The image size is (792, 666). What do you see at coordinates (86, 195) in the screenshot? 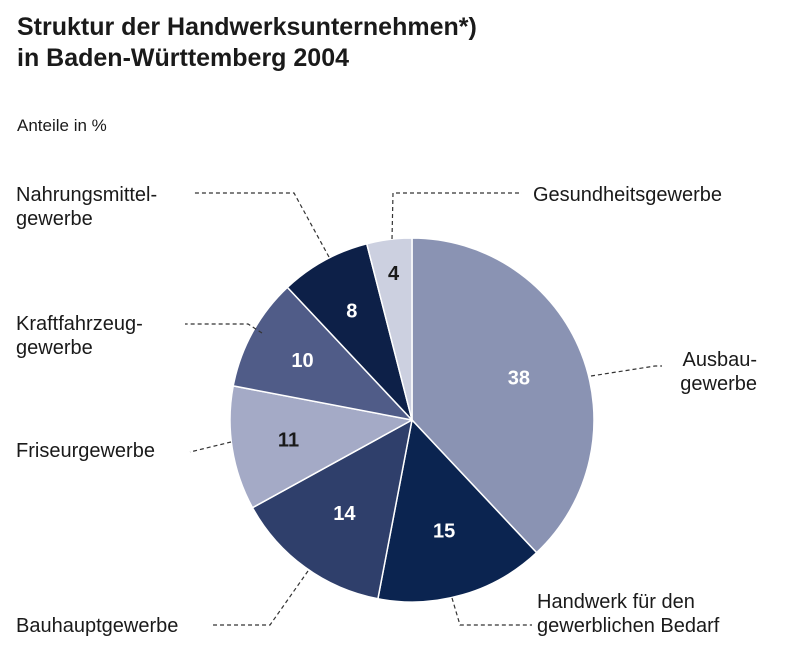
I see `slice-label-nahrungsmittelgewerbe-line-1: Nahrungsmittel-` at bounding box center [86, 195].